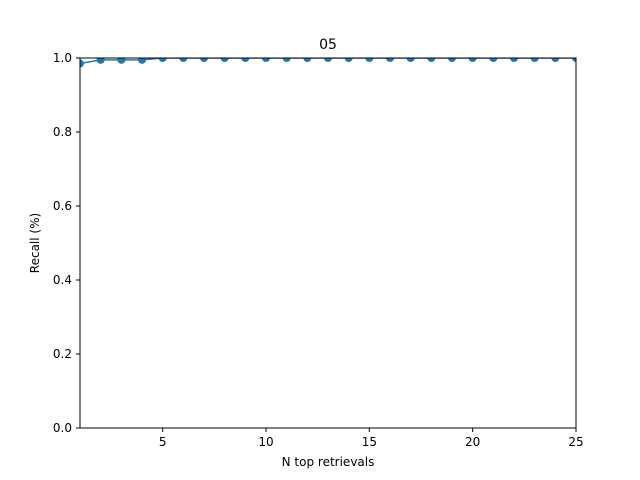  I want to click on y-tick-label: 0.8, so click(62, 132).